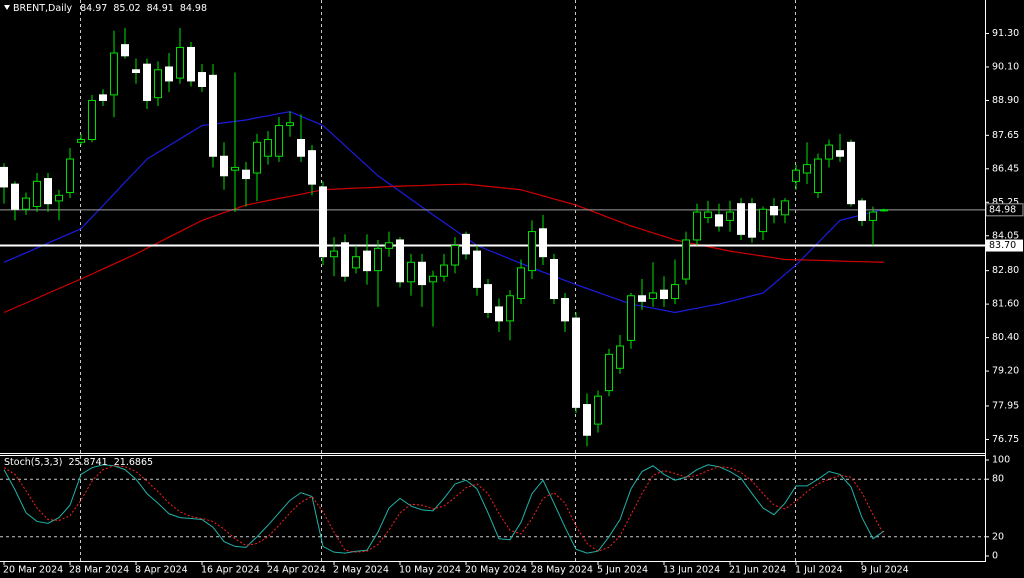  Describe the element at coordinates (42, 8) in the screenshot. I see `symbol: BRENT,Daily` at that location.